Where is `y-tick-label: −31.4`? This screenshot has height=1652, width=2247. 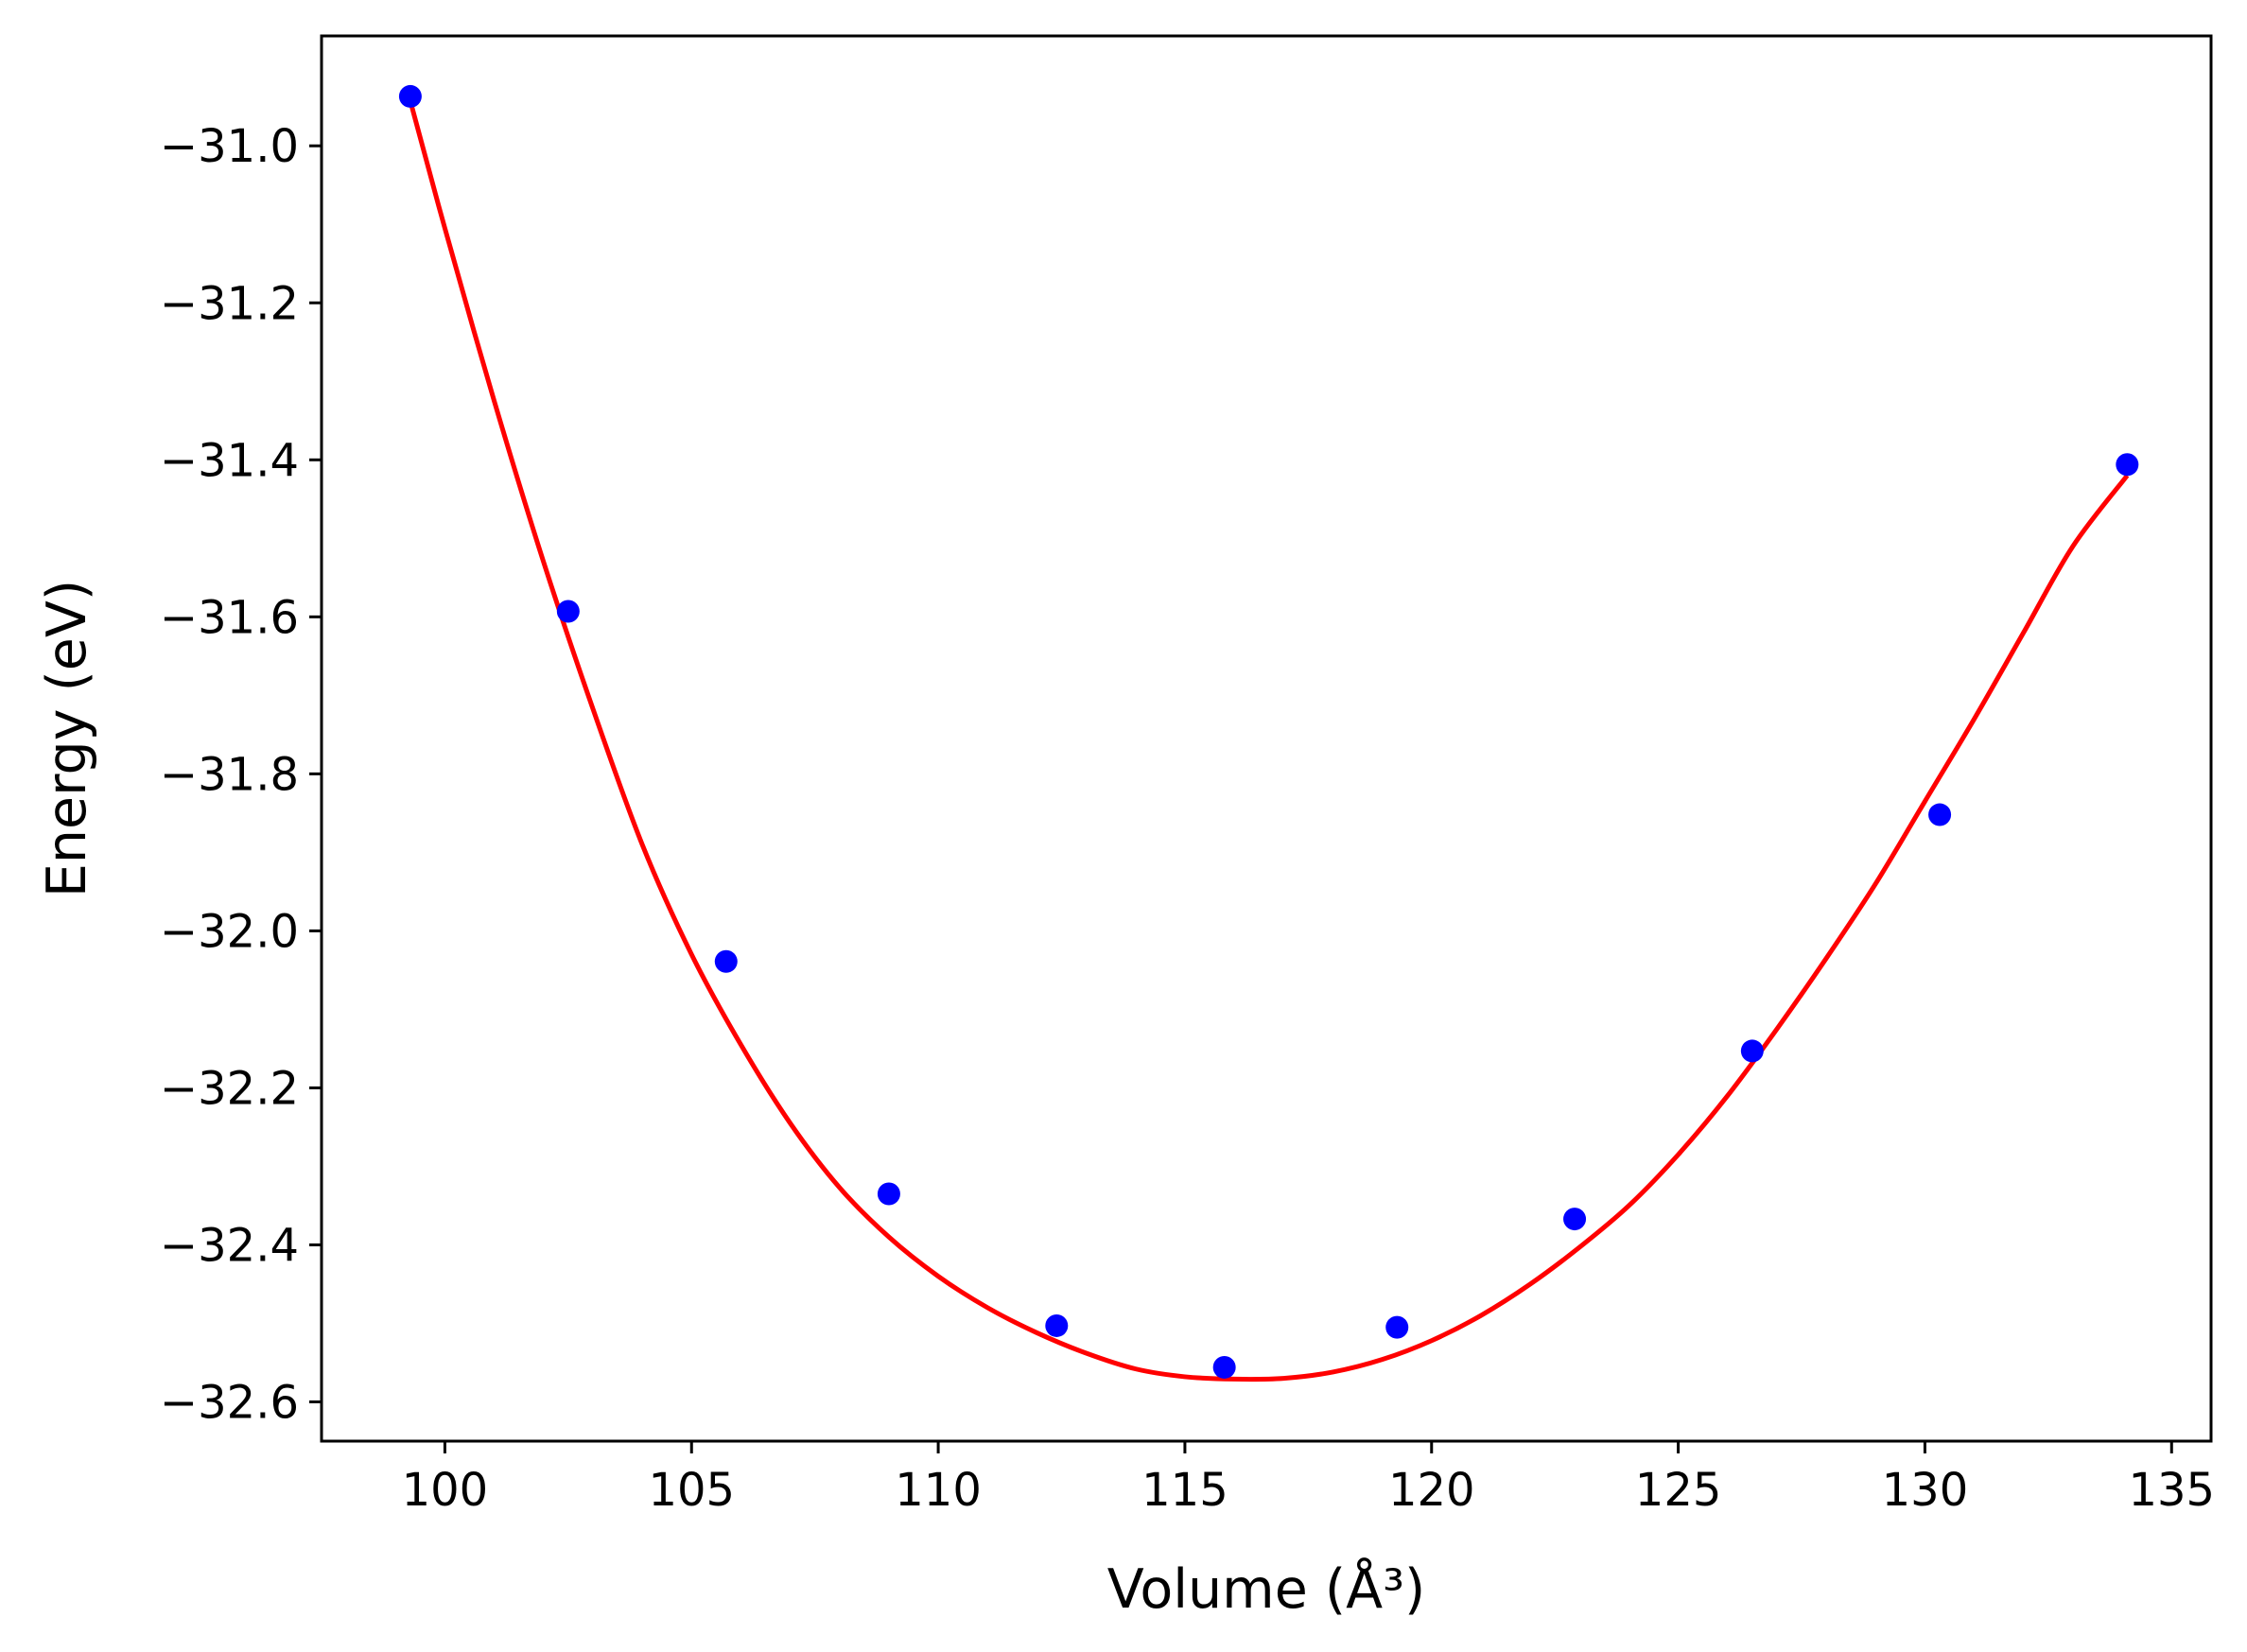 y-tick-label: −31.4 is located at coordinates (229, 461).